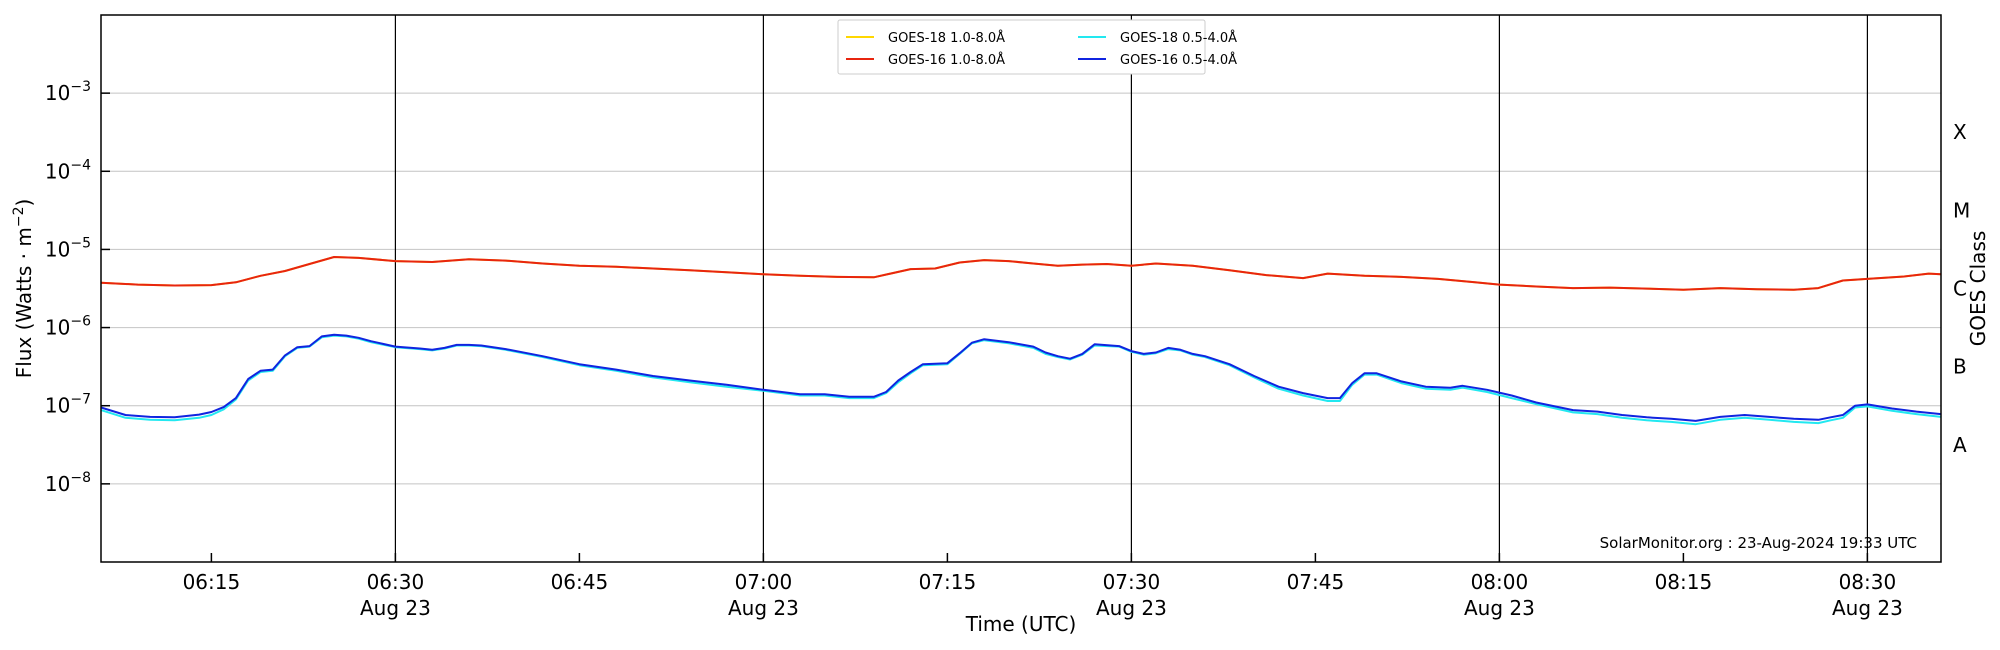 The height and width of the screenshot is (650, 2000). What do you see at coordinates (580, 582) in the screenshot?
I see `x-tick-label: 06:45` at bounding box center [580, 582].